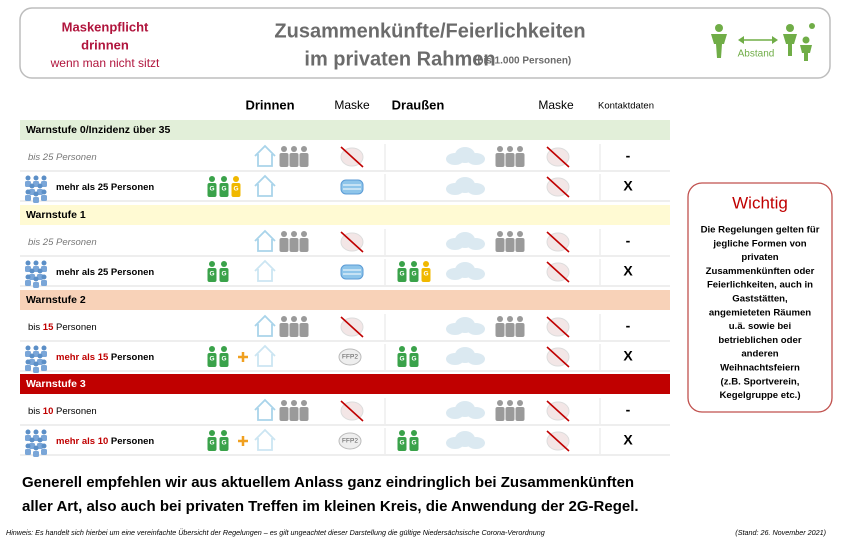 This screenshot has height=543, width=848. What do you see at coordinates (352, 105) in the screenshot?
I see `column-header: Maske` at bounding box center [352, 105].